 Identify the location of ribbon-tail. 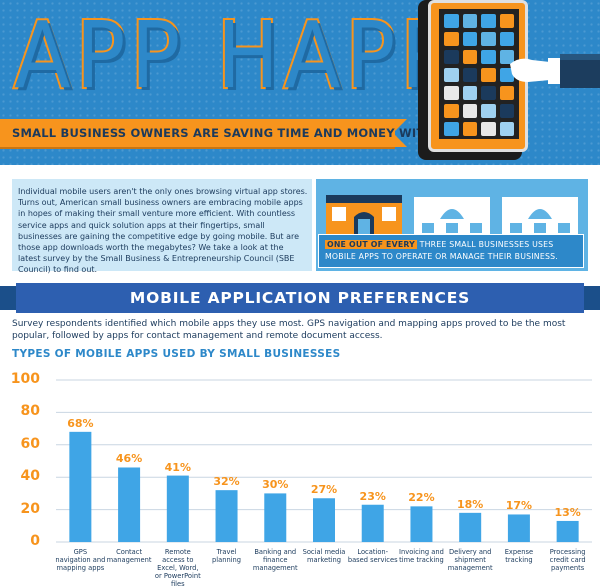
(400, 133).